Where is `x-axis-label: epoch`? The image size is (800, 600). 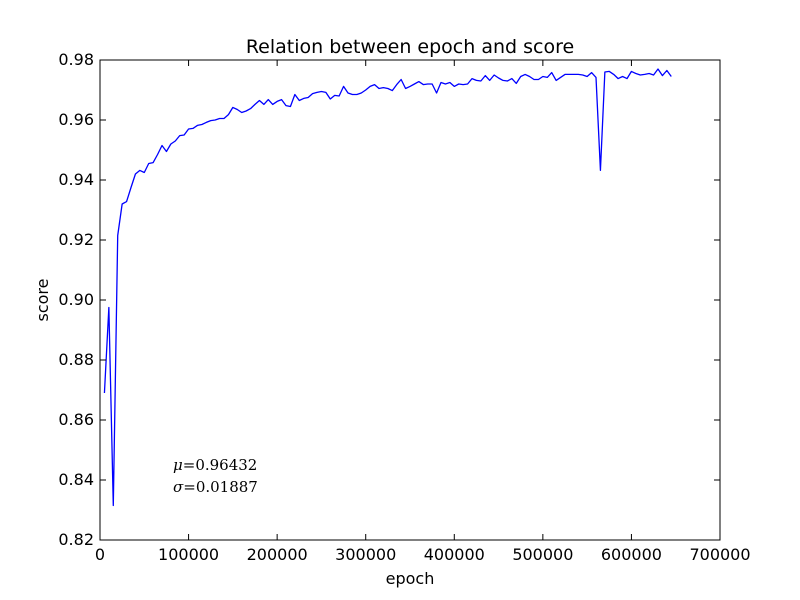
x-axis-label: epoch is located at coordinates (410, 578).